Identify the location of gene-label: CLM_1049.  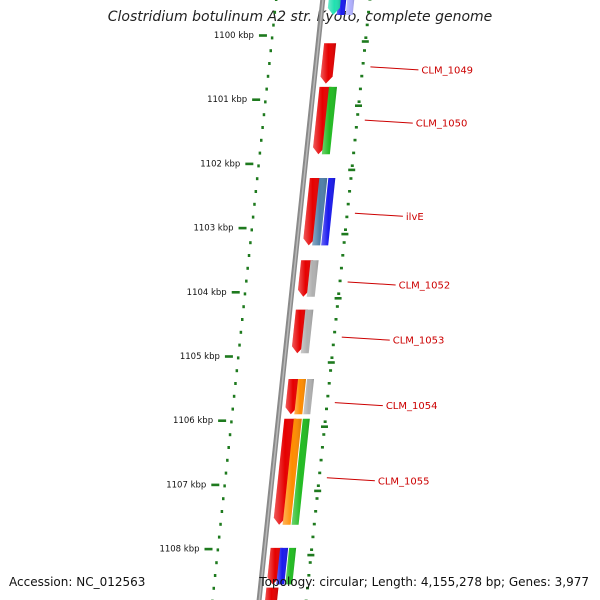
(447, 70).